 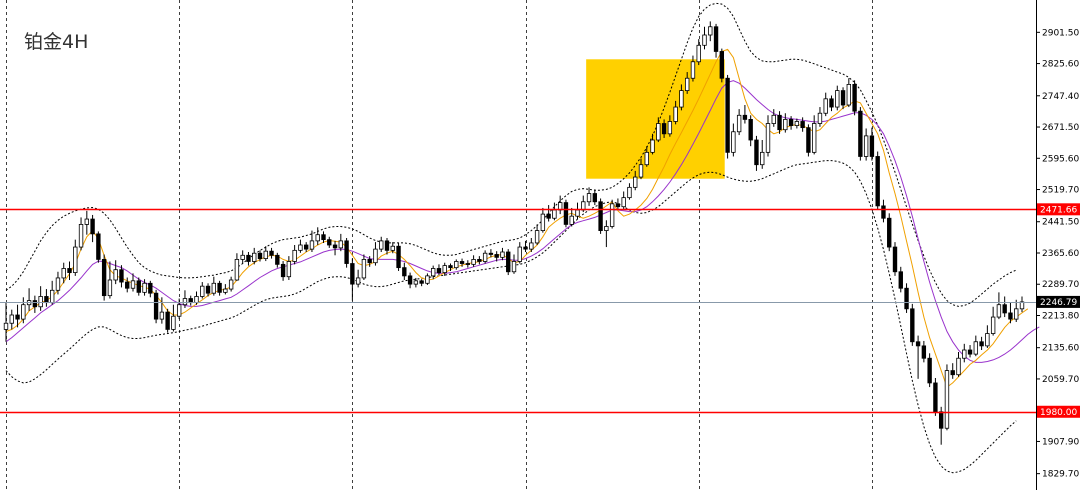 What do you see at coordinates (1058, 303) in the screenshot?
I see `price-tag-label: 2246.79` at bounding box center [1058, 303].